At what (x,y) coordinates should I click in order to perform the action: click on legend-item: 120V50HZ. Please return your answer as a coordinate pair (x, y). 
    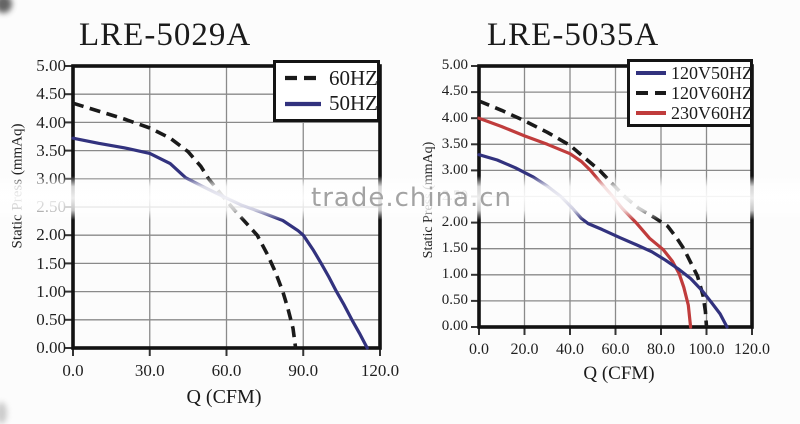
    Looking at the image, I should click on (694, 73).